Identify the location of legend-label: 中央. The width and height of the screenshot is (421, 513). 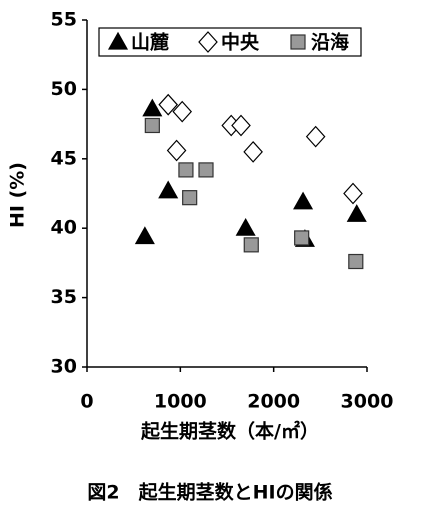
(240, 42).